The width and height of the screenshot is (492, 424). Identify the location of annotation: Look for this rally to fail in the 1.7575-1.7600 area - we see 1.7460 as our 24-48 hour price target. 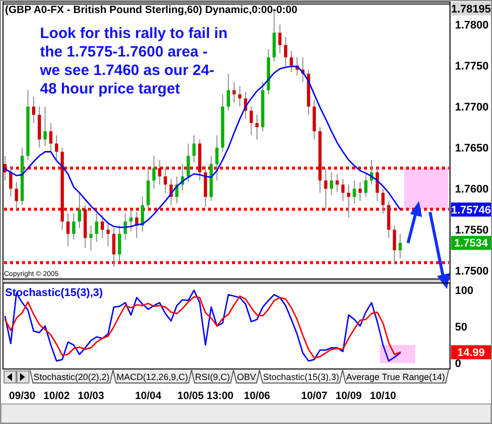
(133, 61).